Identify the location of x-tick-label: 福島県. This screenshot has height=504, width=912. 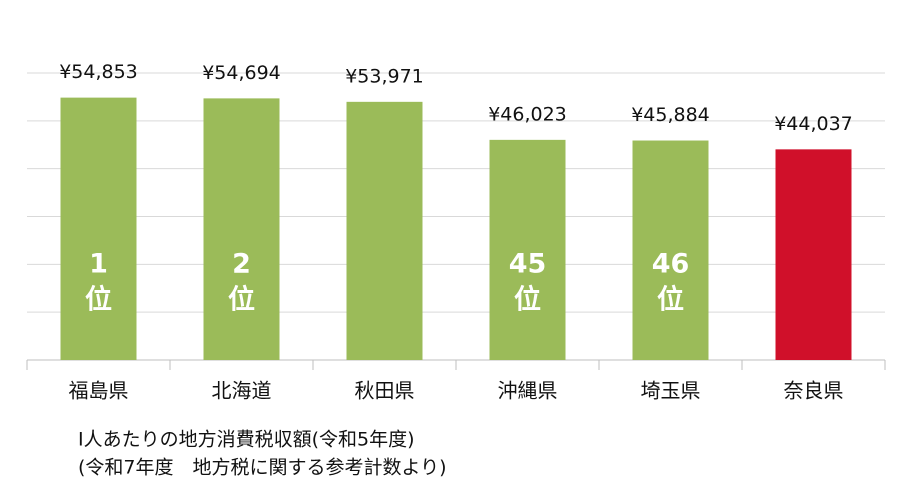
(99, 391).